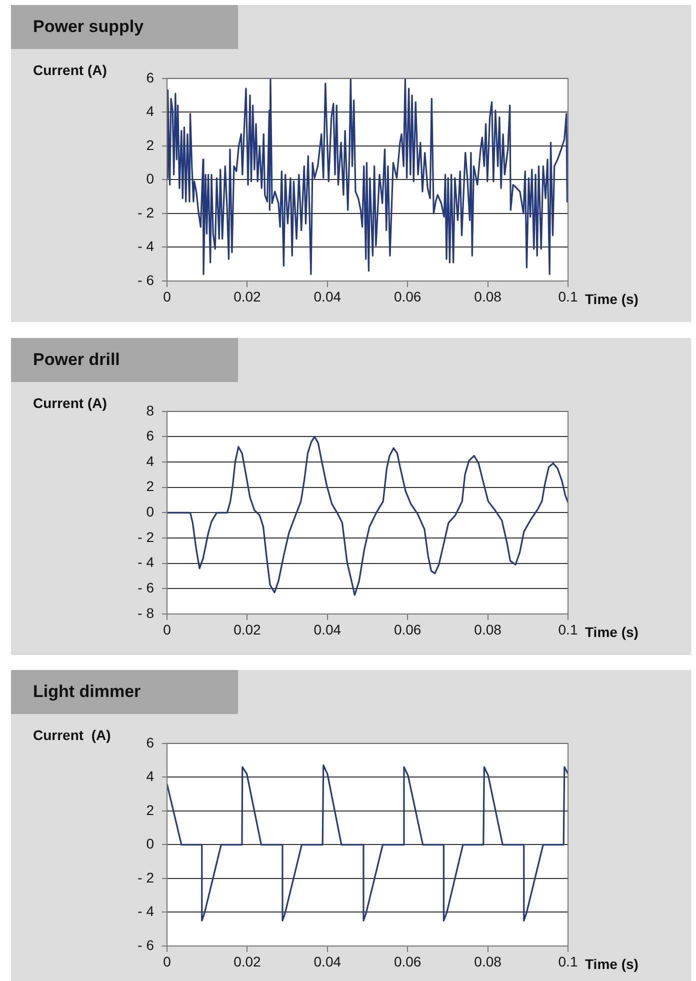 The image size is (696, 981). I want to click on y-tick-label: 8, so click(150, 410).